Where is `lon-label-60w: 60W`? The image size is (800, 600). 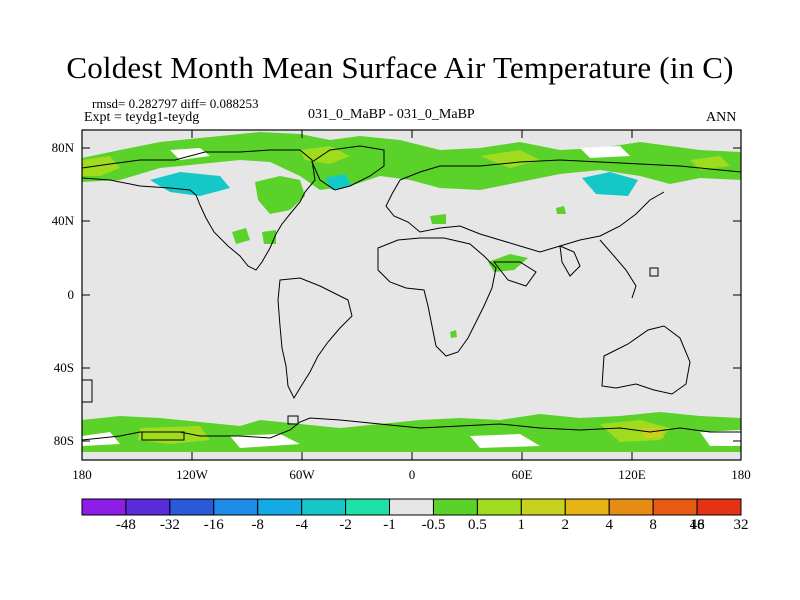 lon-label-60w: 60W is located at coordinates (302, 474).